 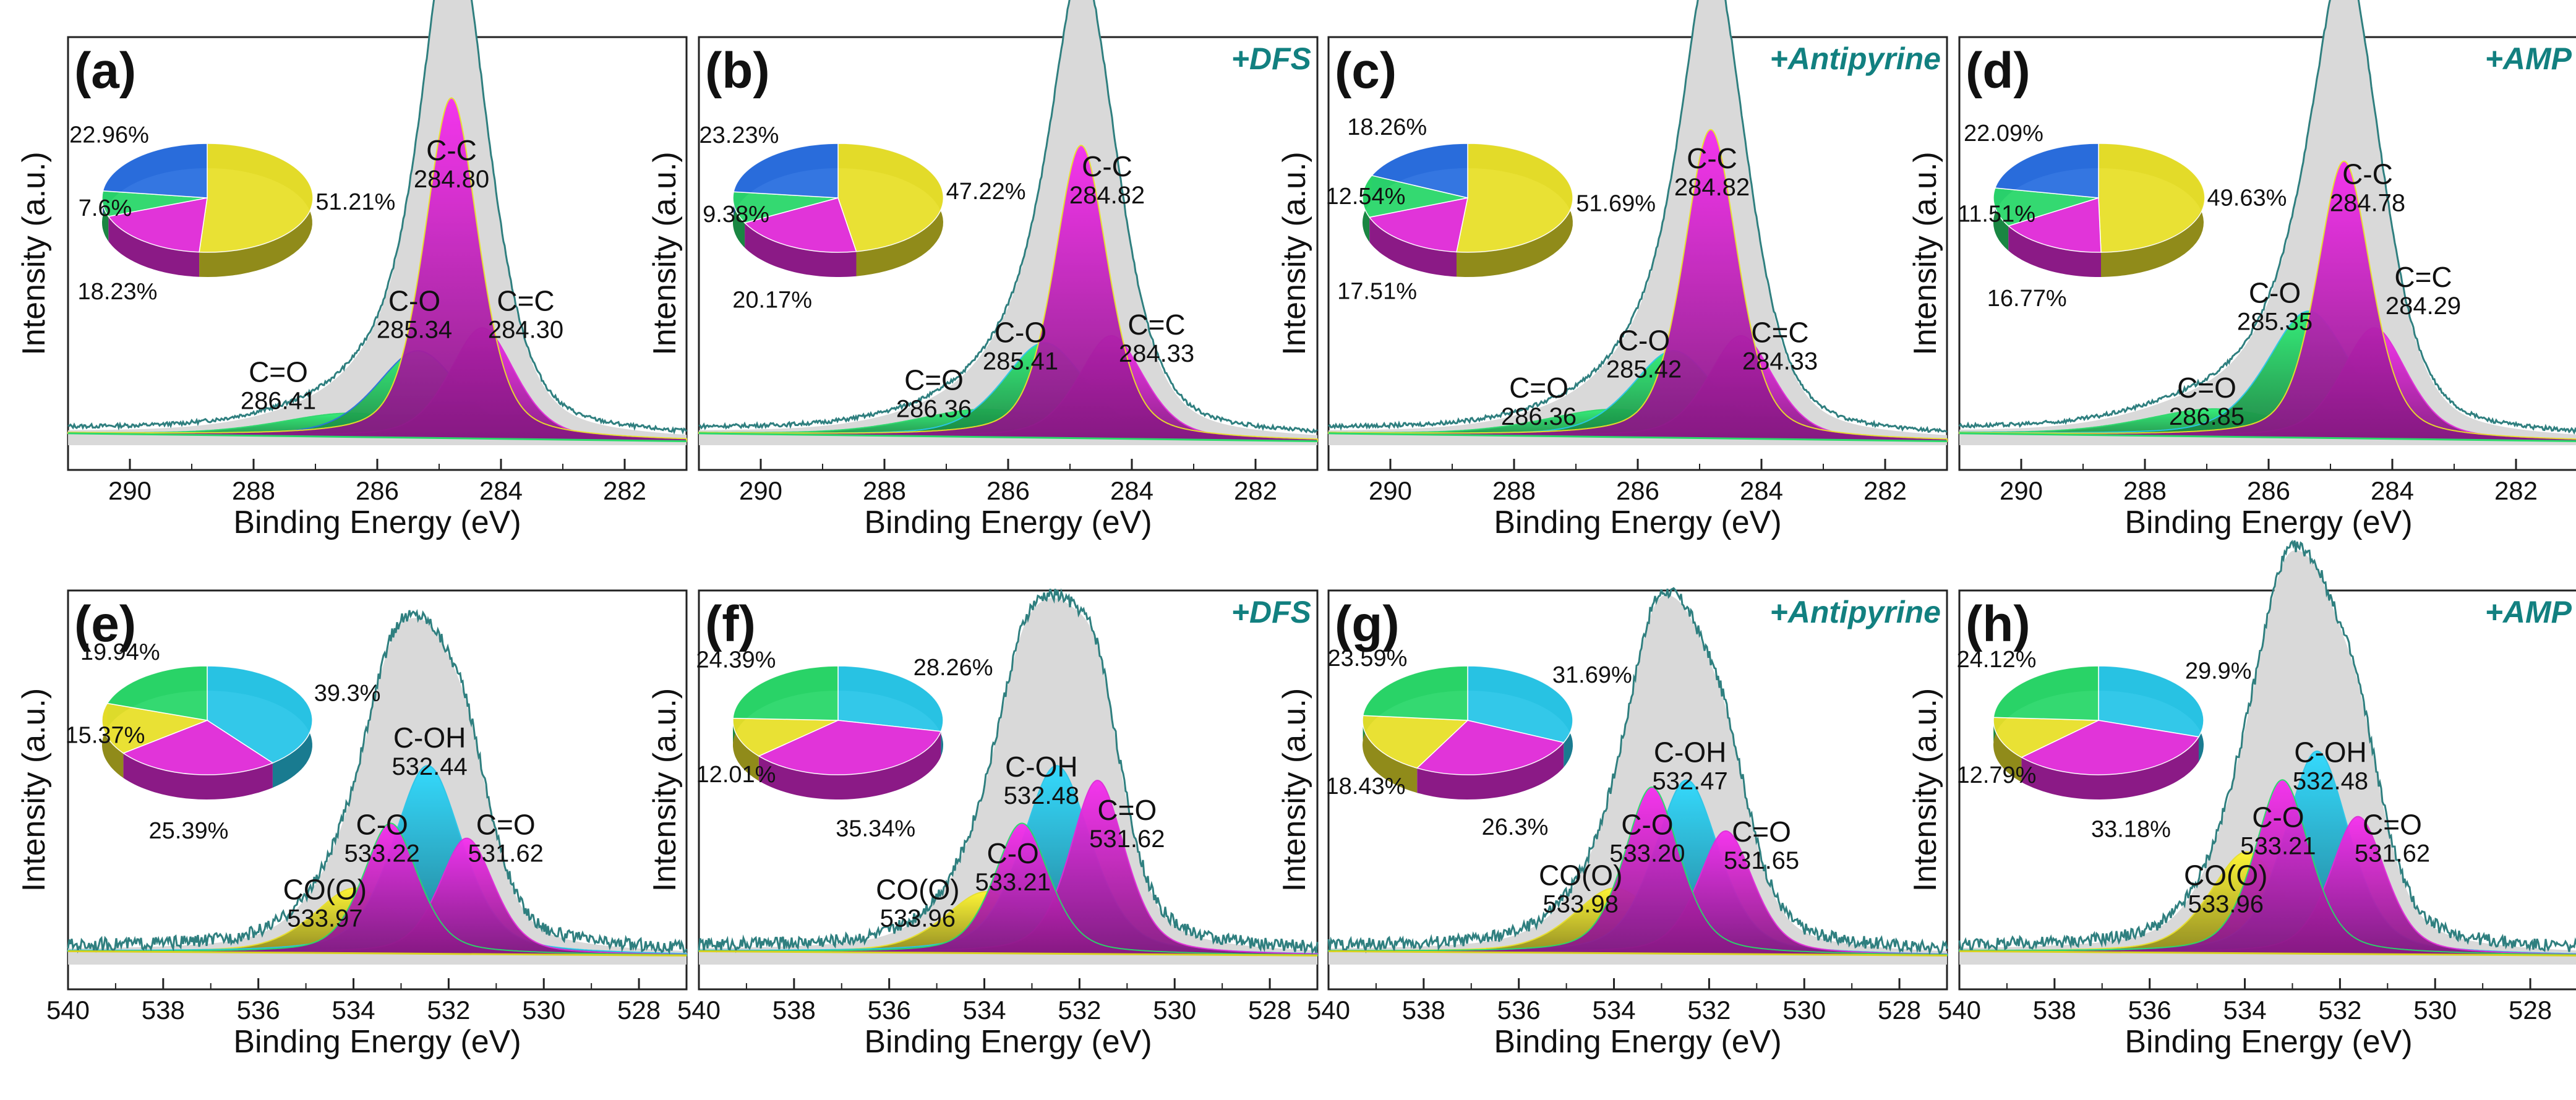 I want to click on pie-percent-label: 12.01%, so click(x=736, y=775).